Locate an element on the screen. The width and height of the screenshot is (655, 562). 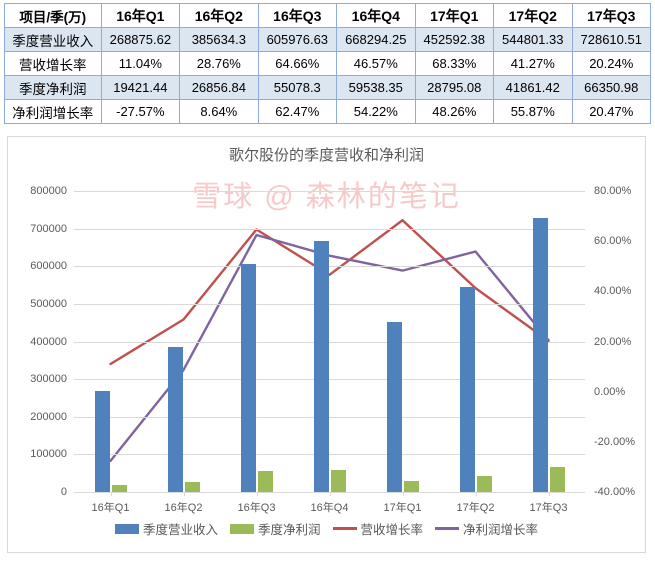
legend-item: 季度营业收入 is located at coordinates (166, 528).